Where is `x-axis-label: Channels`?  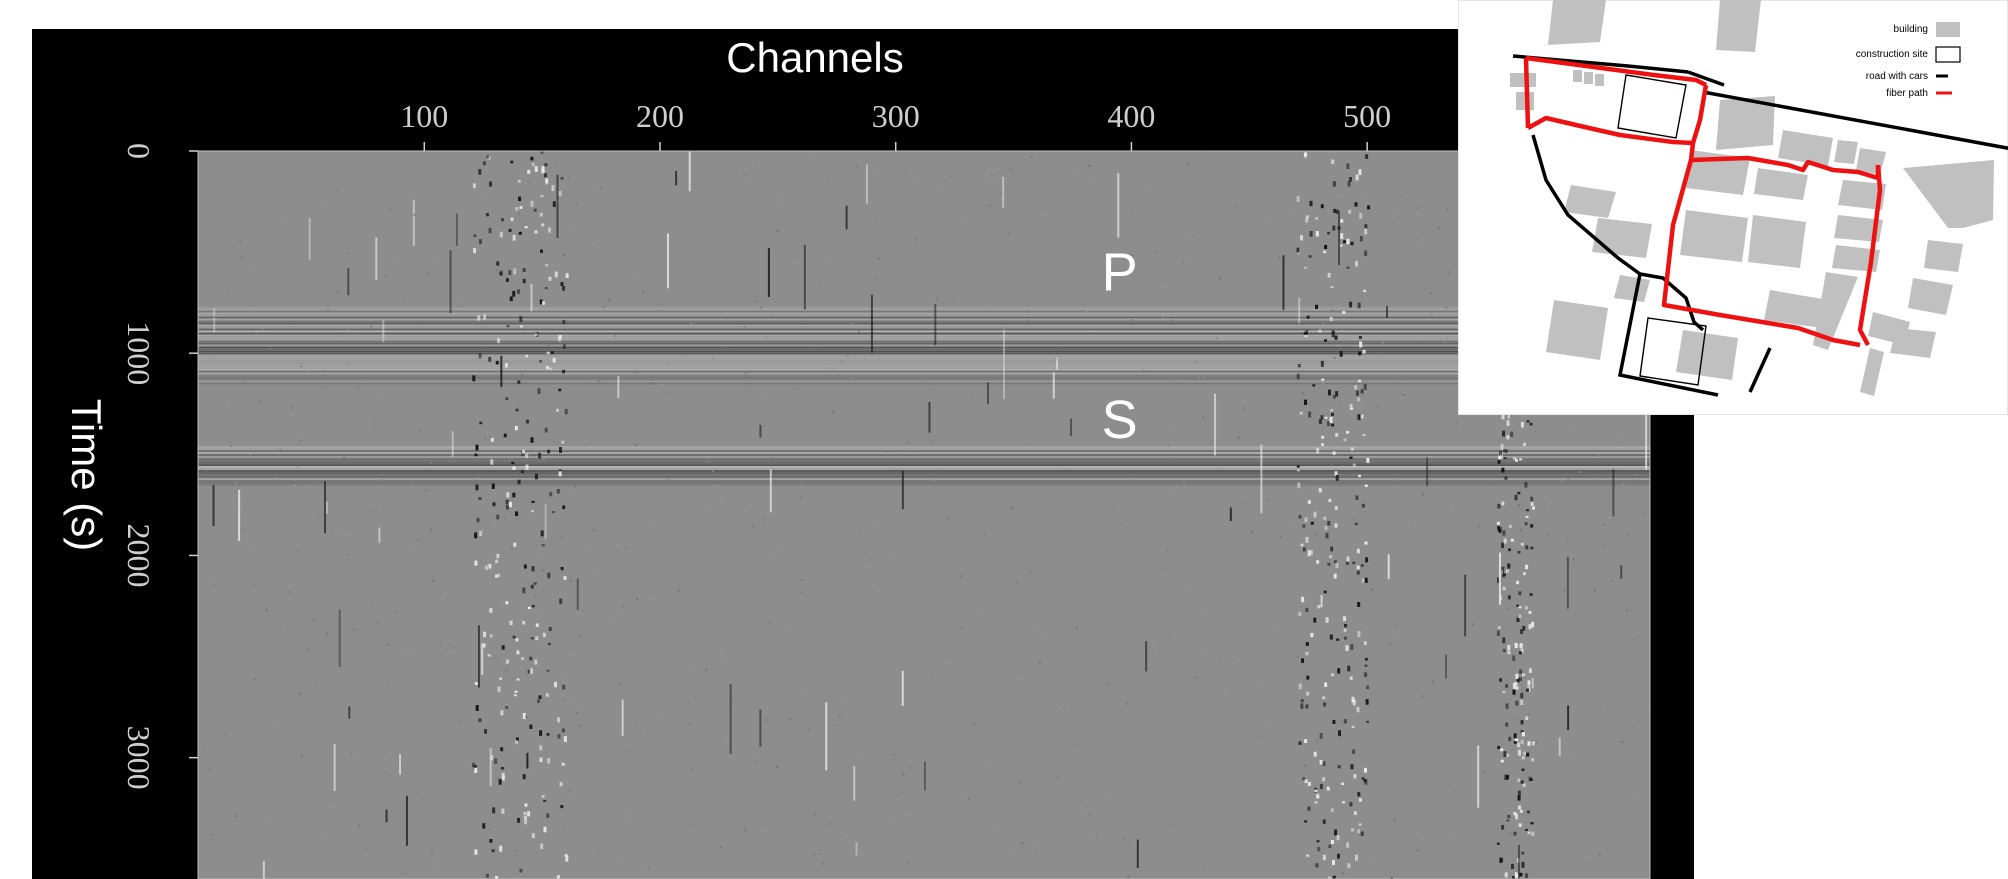 x-axis-label: Channels is located at coordinates (814, 57).